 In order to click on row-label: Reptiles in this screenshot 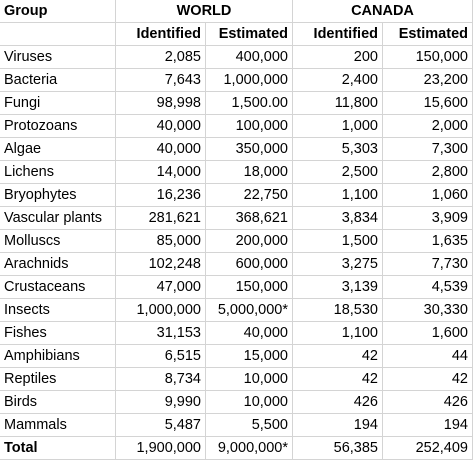, I will do `click(58, 379)`.